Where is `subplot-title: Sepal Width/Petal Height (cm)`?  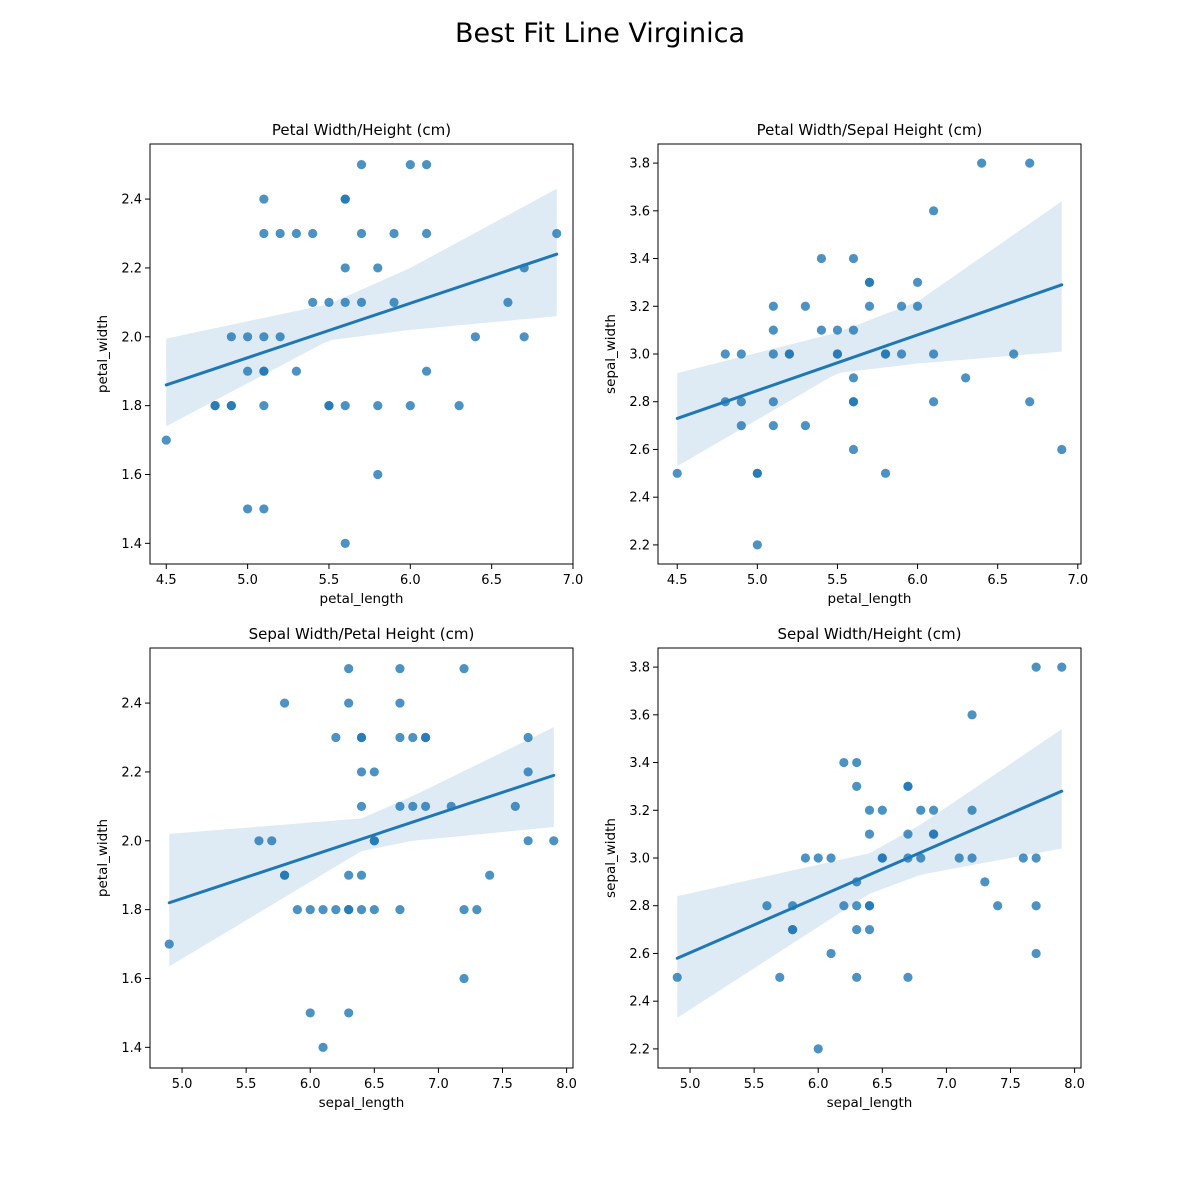 subplot-title: Sepal Width/Petal Height (cm) is located at coordinates (362, 634).